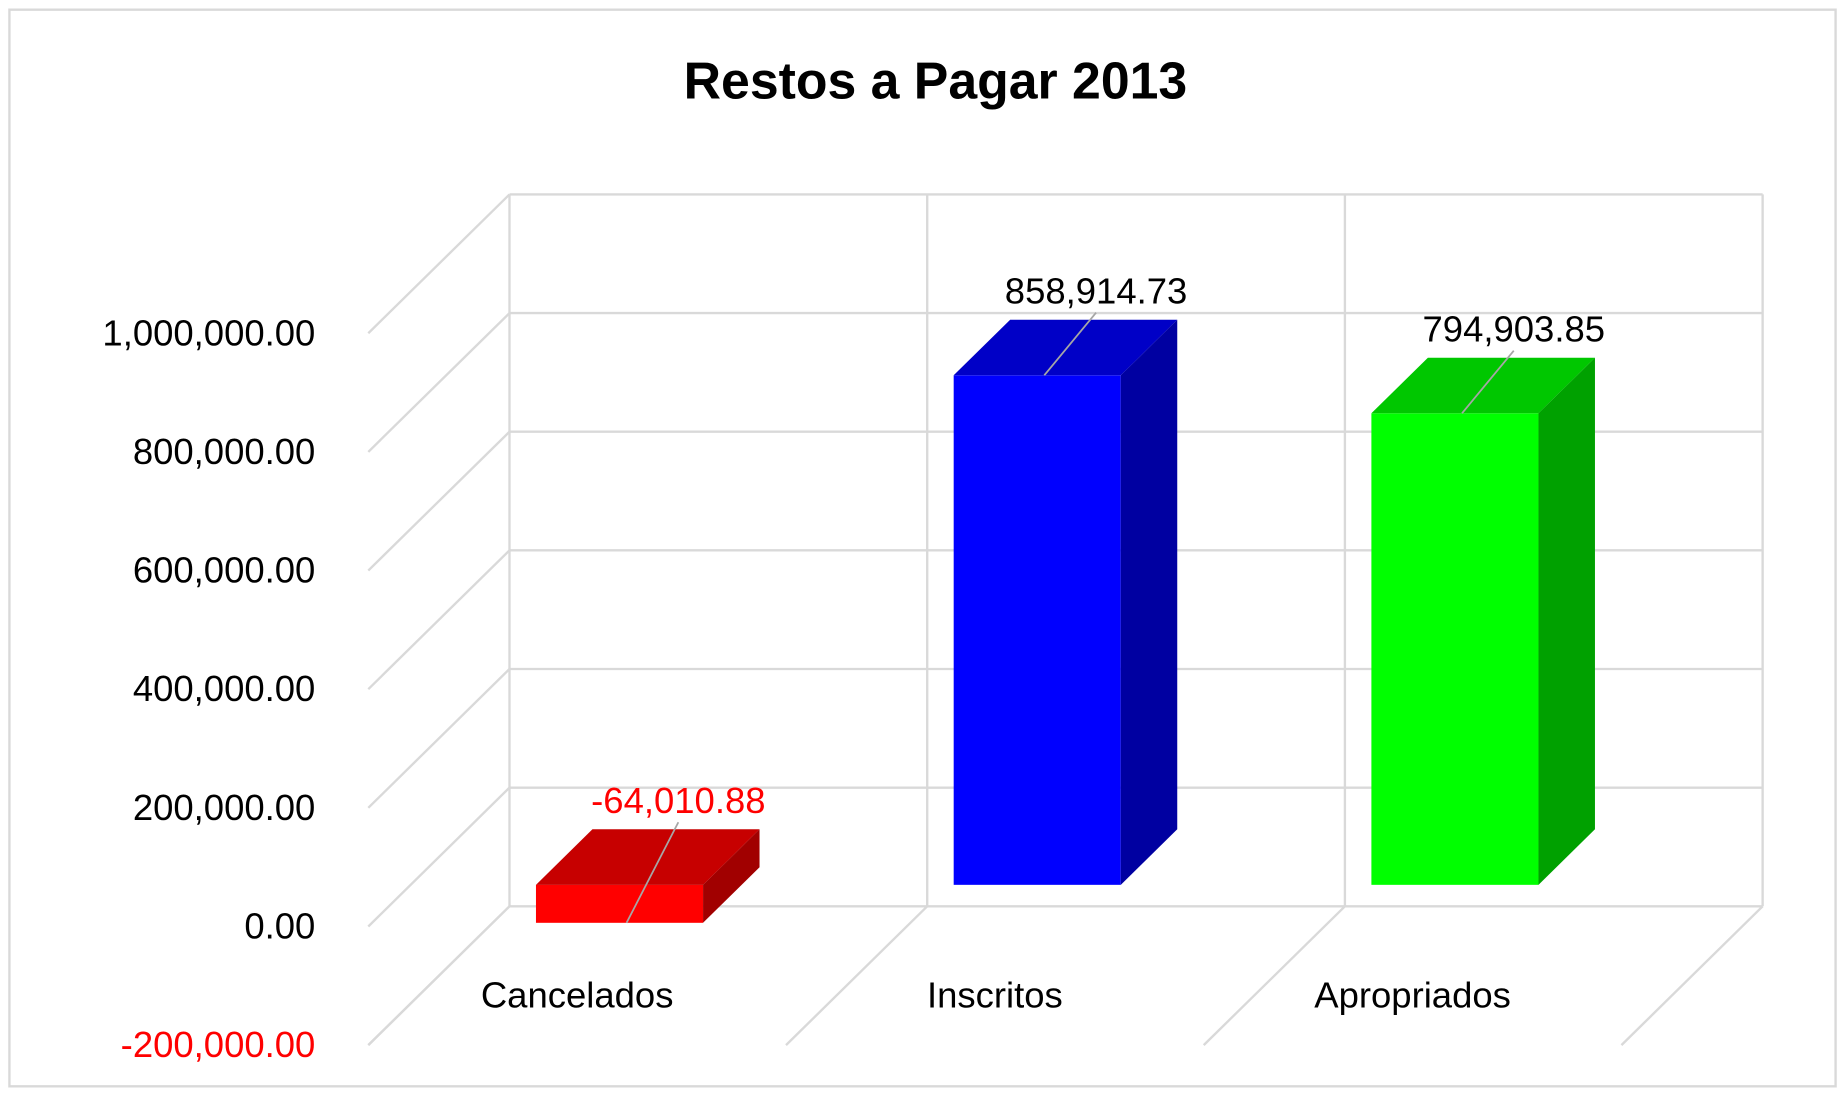 This screenshot has height=1096, width=1845. What do you see at coordinates (1096, 291) in the screenshot?
I see `data-label: 858,914.73` at bounding box center [1096, 291].